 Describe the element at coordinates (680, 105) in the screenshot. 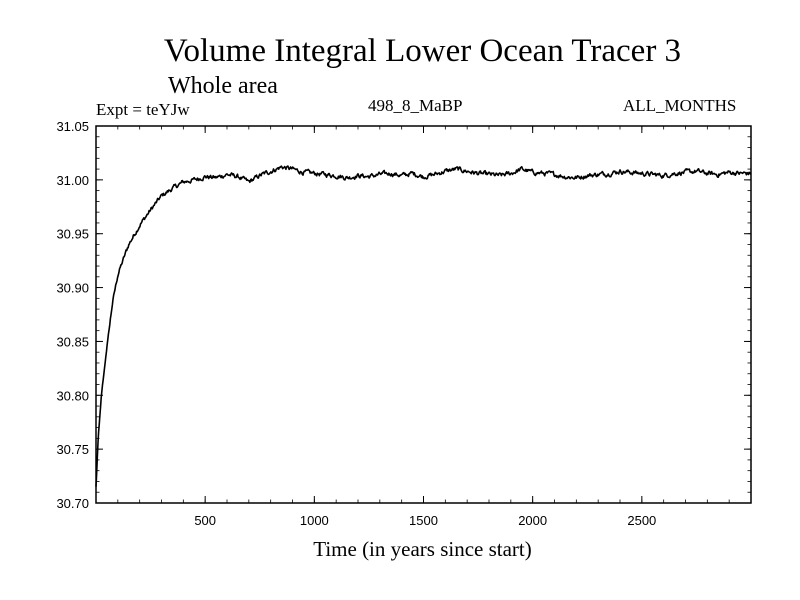

I see `months-label: ALL_MONTHS` at that location.